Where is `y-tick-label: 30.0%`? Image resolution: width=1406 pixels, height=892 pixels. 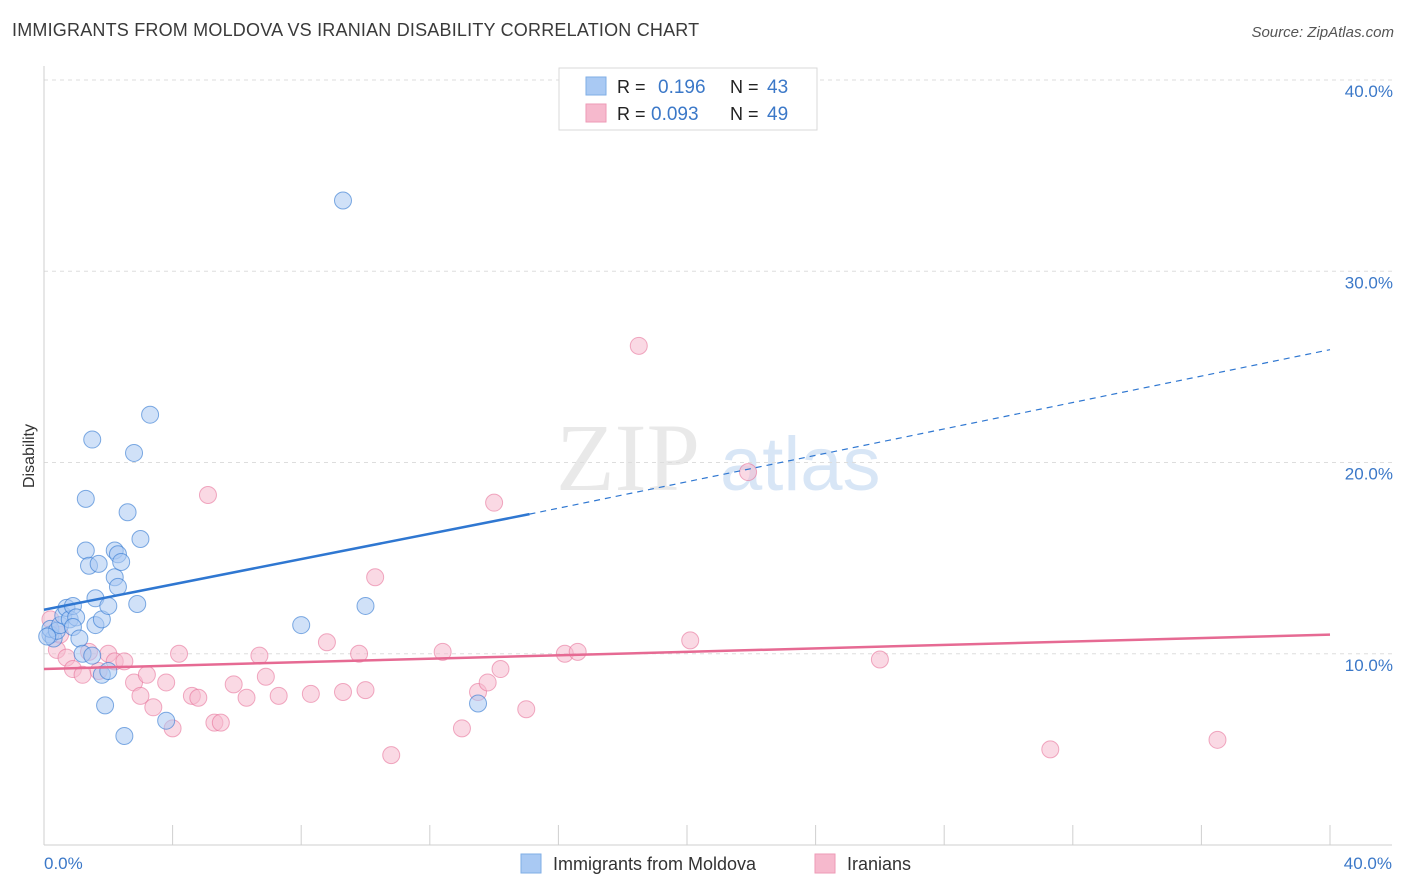
y-tick-label: 30.0% is located at coordinates (1369, 282).